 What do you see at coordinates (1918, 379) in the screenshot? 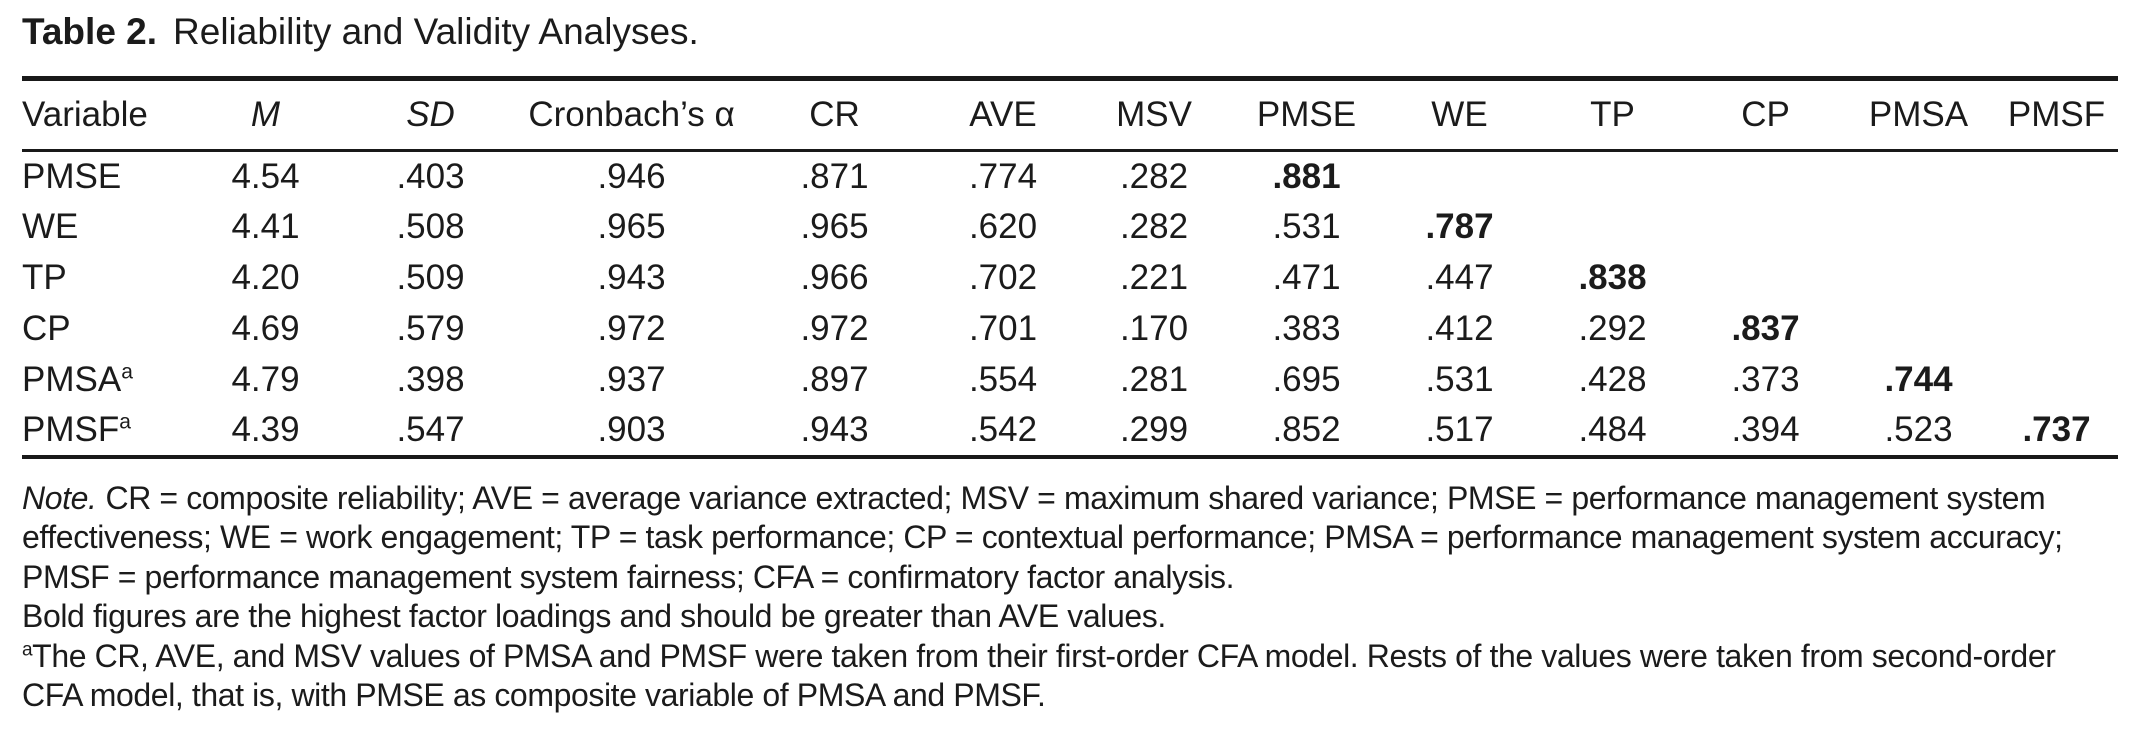
I see `table-cell: .744` at bounding box center [1918, 379].